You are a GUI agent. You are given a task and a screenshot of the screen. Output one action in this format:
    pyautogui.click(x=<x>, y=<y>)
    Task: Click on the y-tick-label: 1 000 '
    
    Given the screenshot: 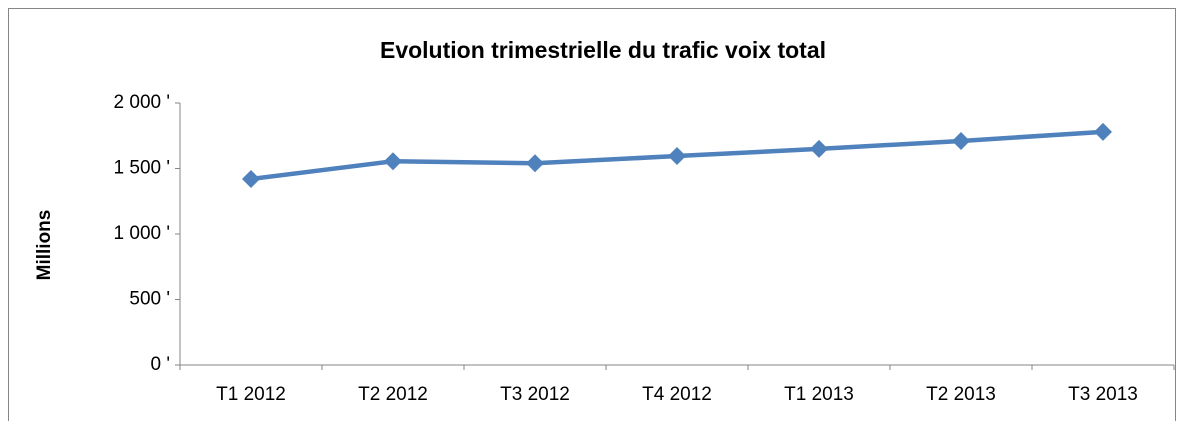 What is the action you would take?
    pyautogui.click(x=142, y=233)
    